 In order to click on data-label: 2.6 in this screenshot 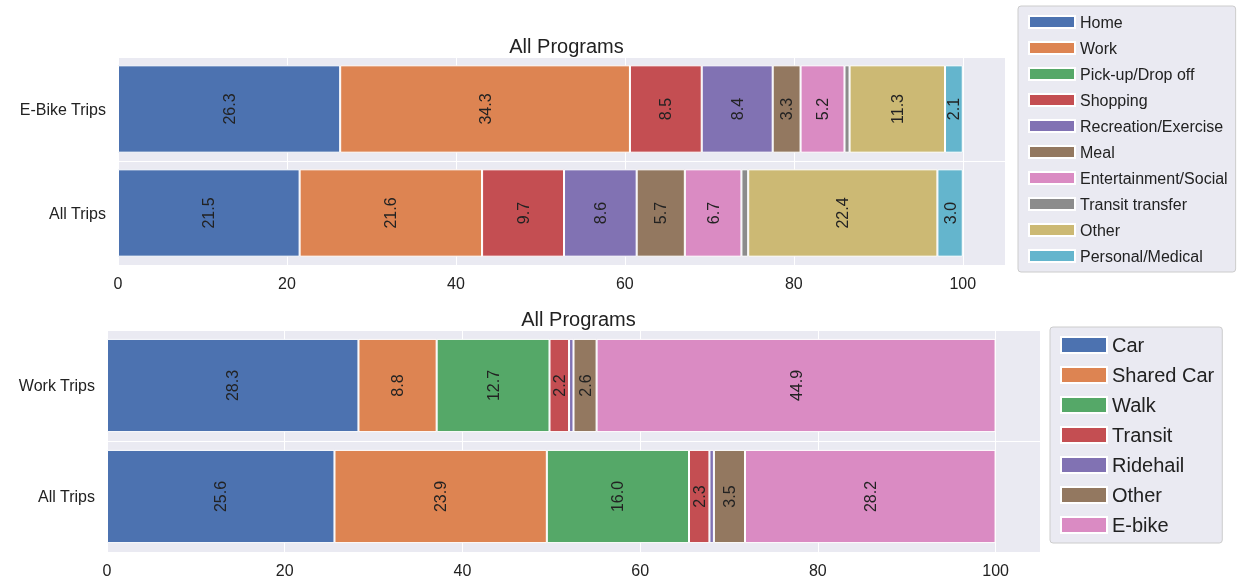, I will do `click(585, 385)`.